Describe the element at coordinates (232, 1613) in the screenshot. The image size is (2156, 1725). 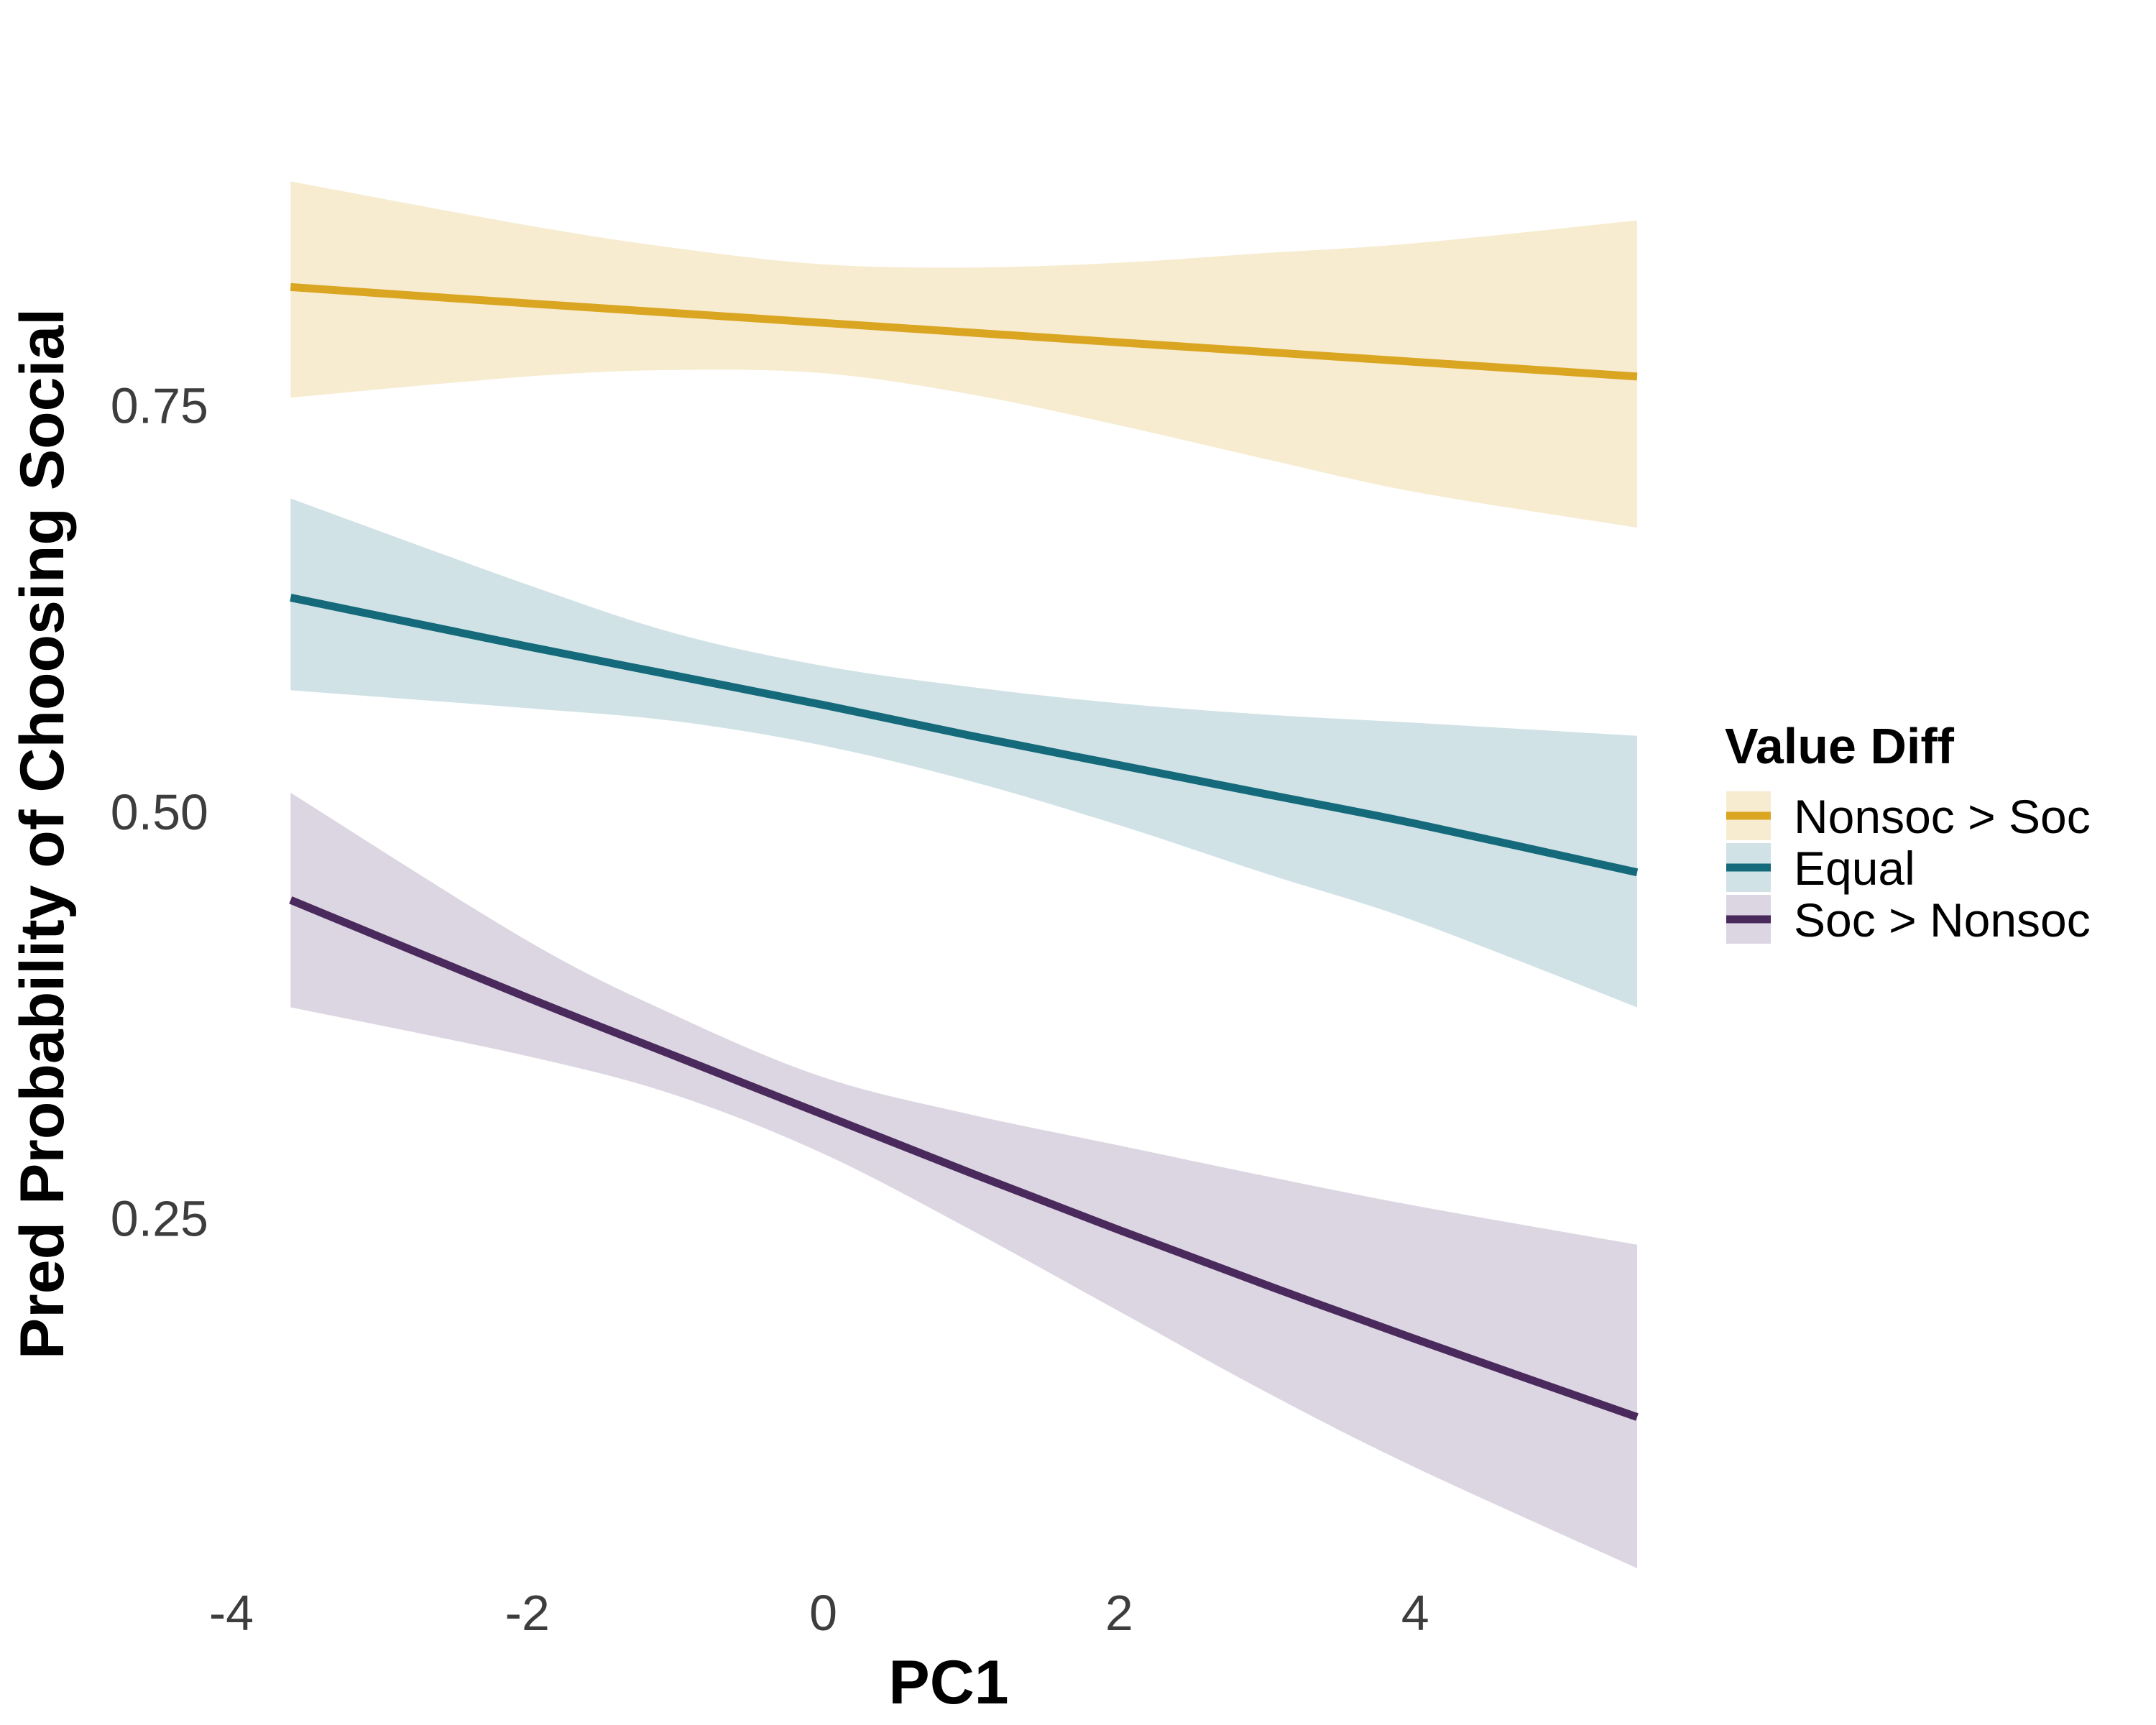
I see `x-tick-label: -4` at that location.